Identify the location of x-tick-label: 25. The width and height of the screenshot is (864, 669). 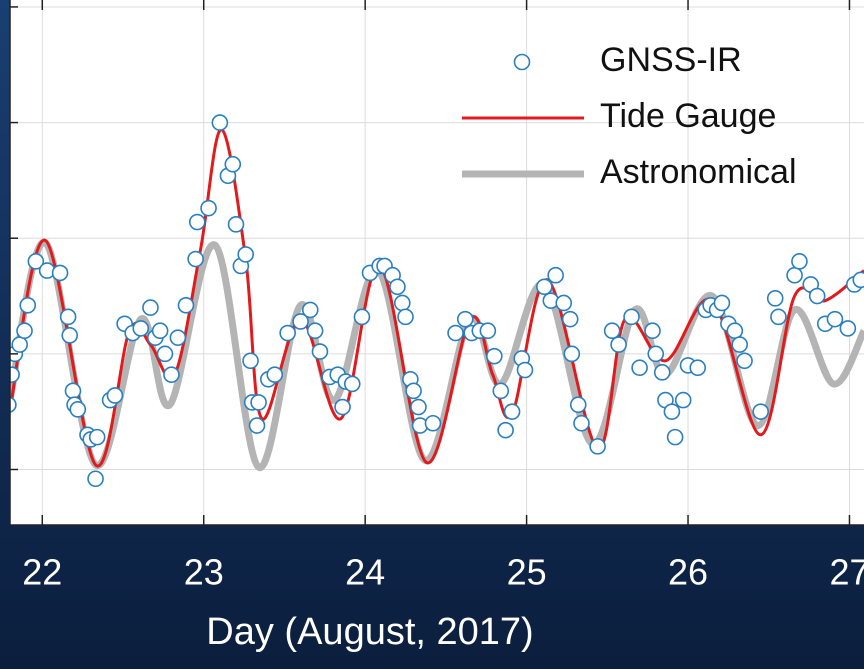
(527, 572).